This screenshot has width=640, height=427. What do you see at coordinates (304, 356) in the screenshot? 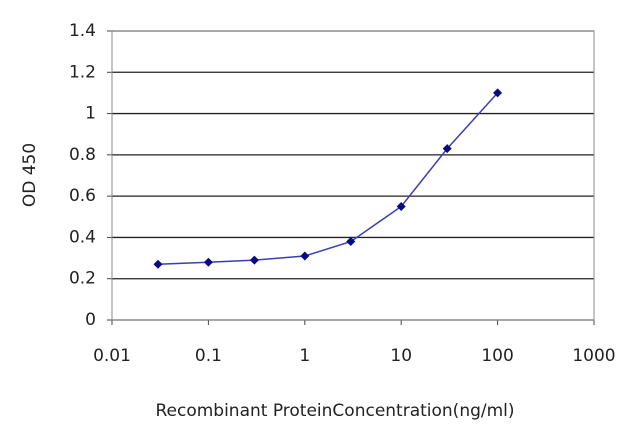
I see `x-tick-label: 1` at bounding box center [304, 356].